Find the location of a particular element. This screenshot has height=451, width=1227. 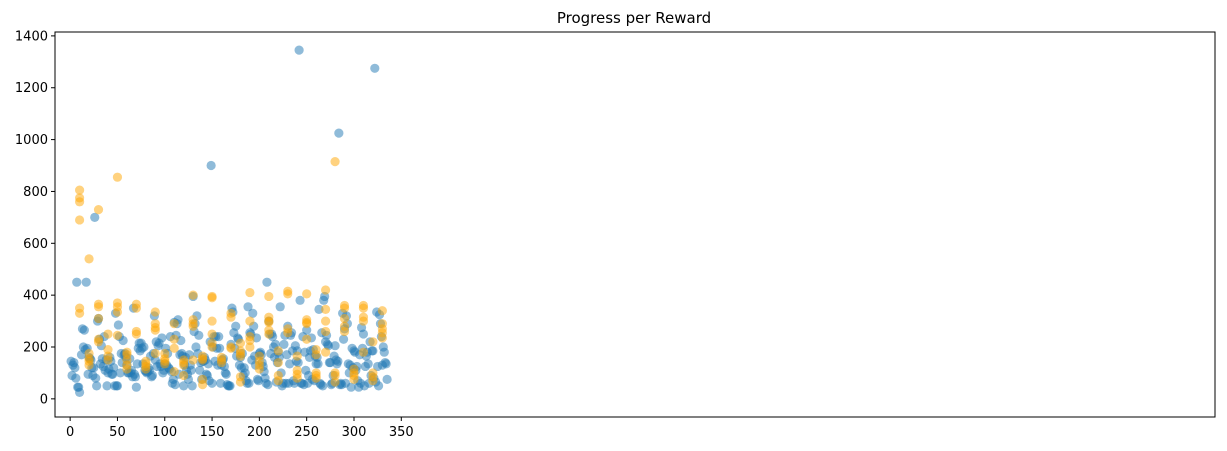

x-tick-label: 100 is located at coordinates (164, 432).